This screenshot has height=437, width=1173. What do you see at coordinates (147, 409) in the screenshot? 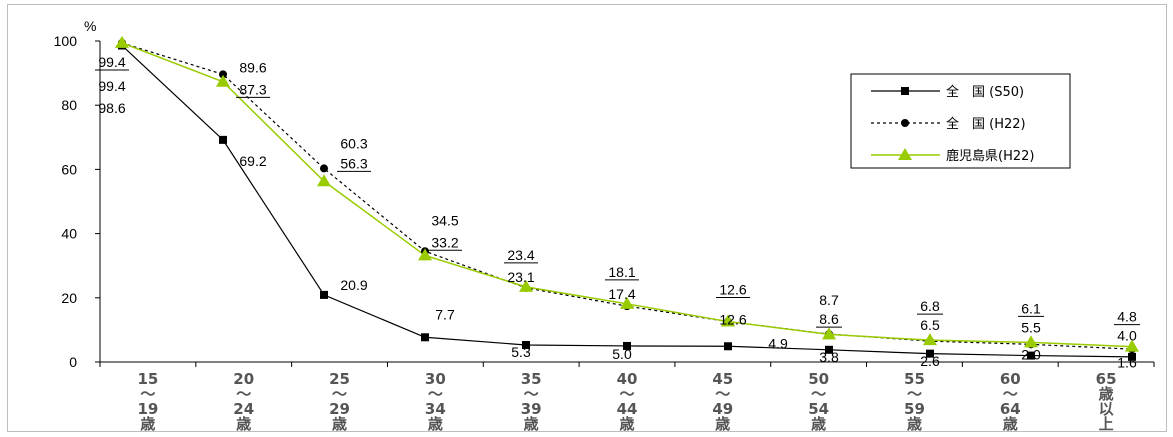
I see `x-category-label: 19` at bounding box center [147, 409].